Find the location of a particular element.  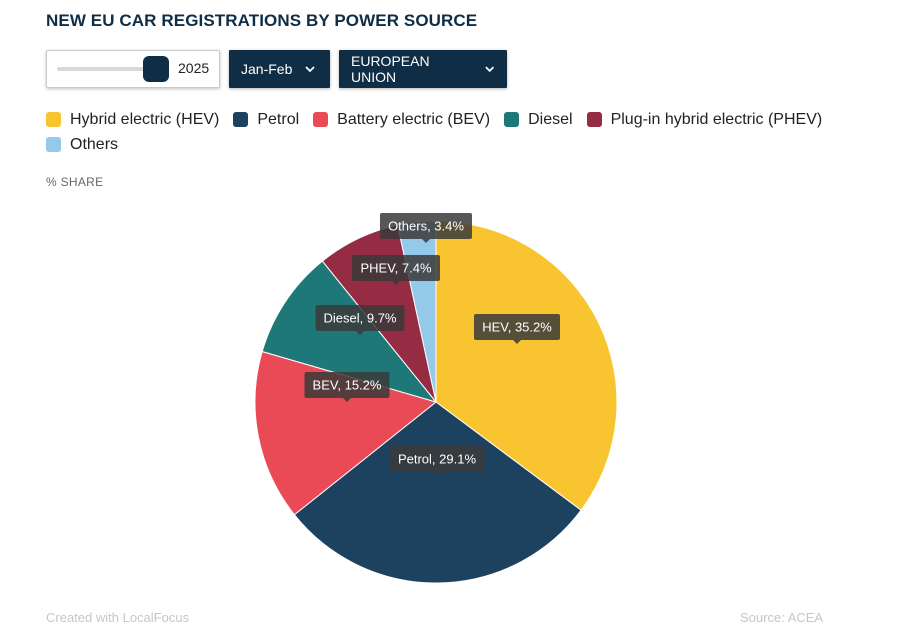

pie-slice-hev is located at coordinates (526, 365).